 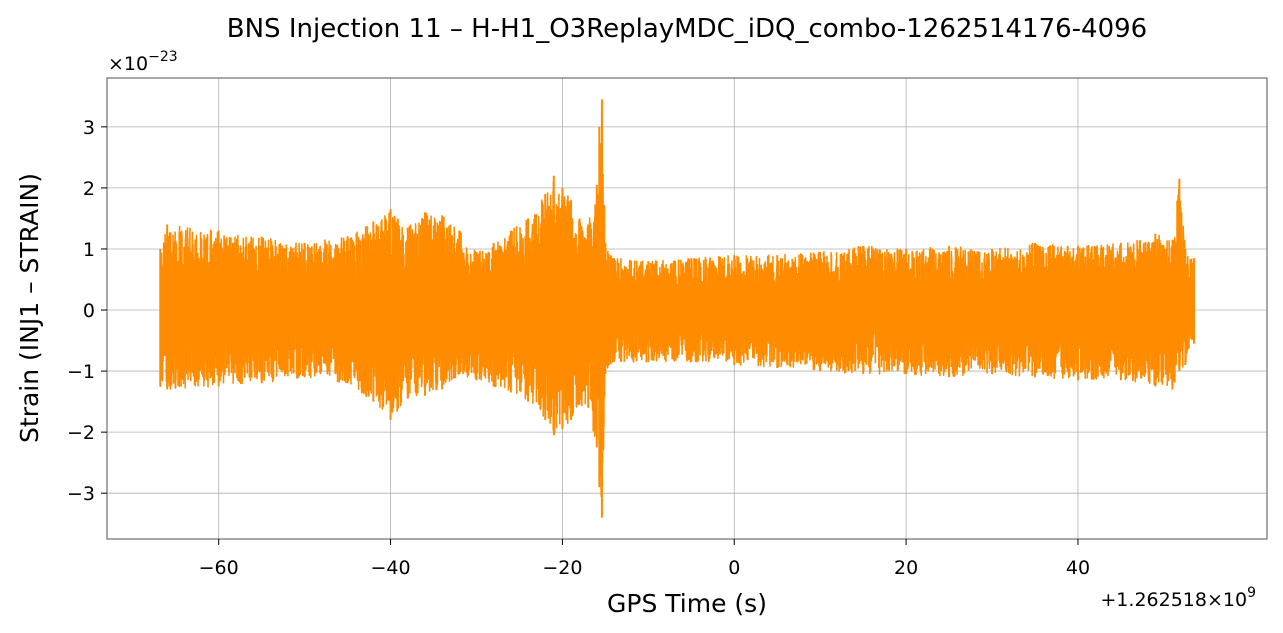 I want to click on x-tick-label: 20, so click(x=906, y=568).